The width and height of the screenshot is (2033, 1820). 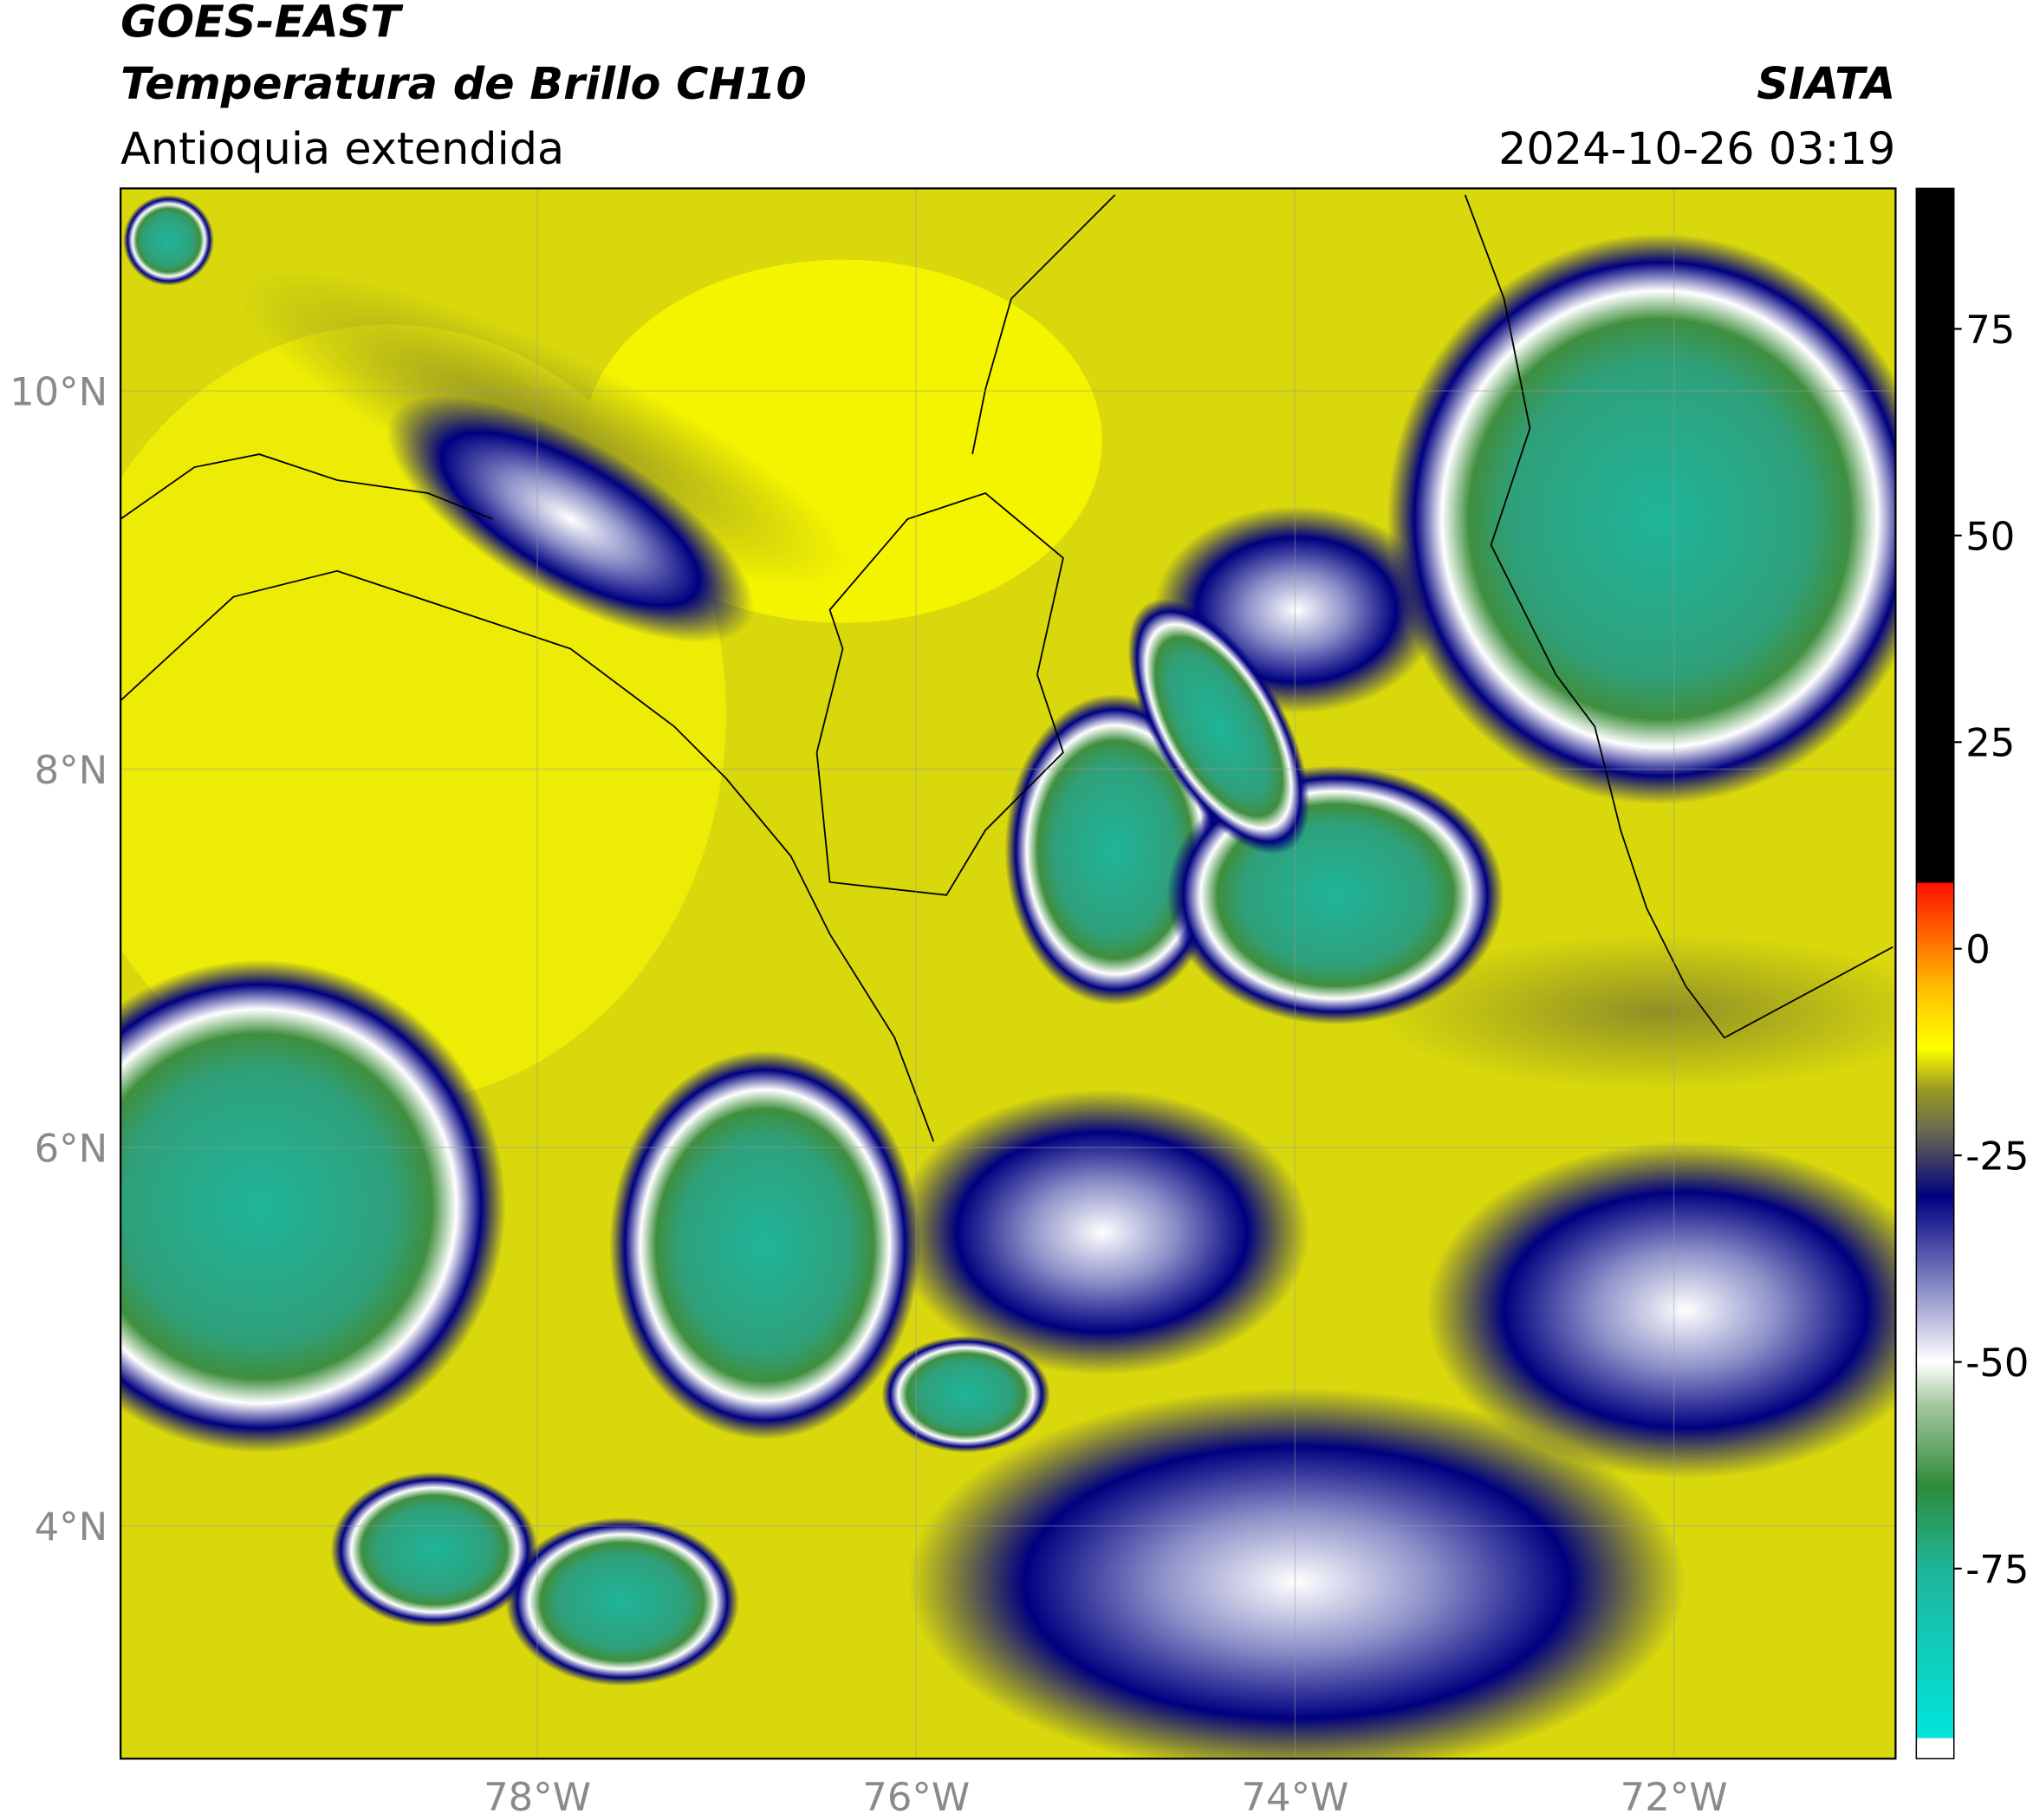 I want to click on colorbar-tick-label: 0, so click(x=1978, y=949).